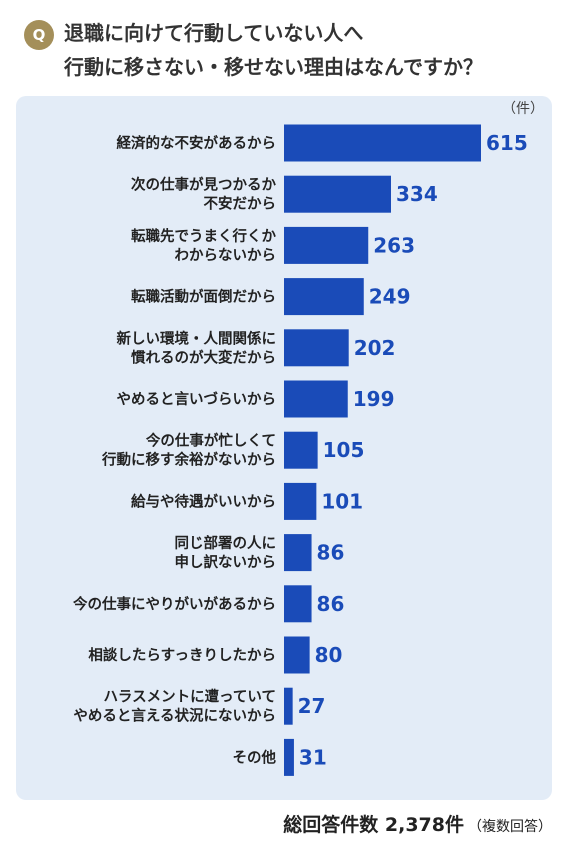 This screenshot has width=568, height=841. Describe the element at coordinates (373, 825) in the screenshot. I see `total-responses: 総回答件数 2,378件` at that location.